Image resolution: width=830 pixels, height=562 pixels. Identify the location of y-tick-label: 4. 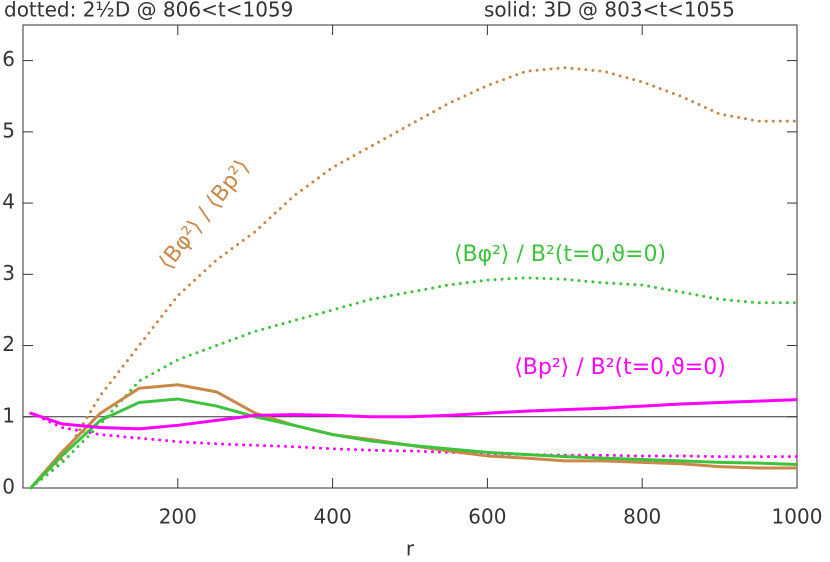
(8, 202).